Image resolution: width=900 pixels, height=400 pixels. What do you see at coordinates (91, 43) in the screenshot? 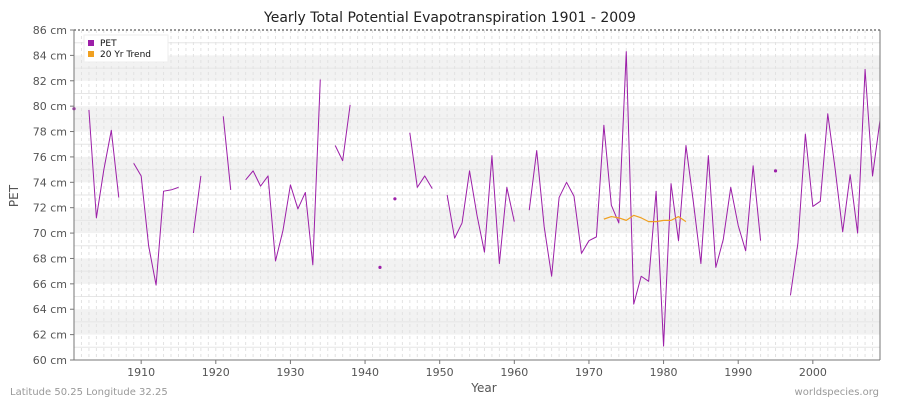
I see `legend-swatch-pet` at bounding box center [91, 43].